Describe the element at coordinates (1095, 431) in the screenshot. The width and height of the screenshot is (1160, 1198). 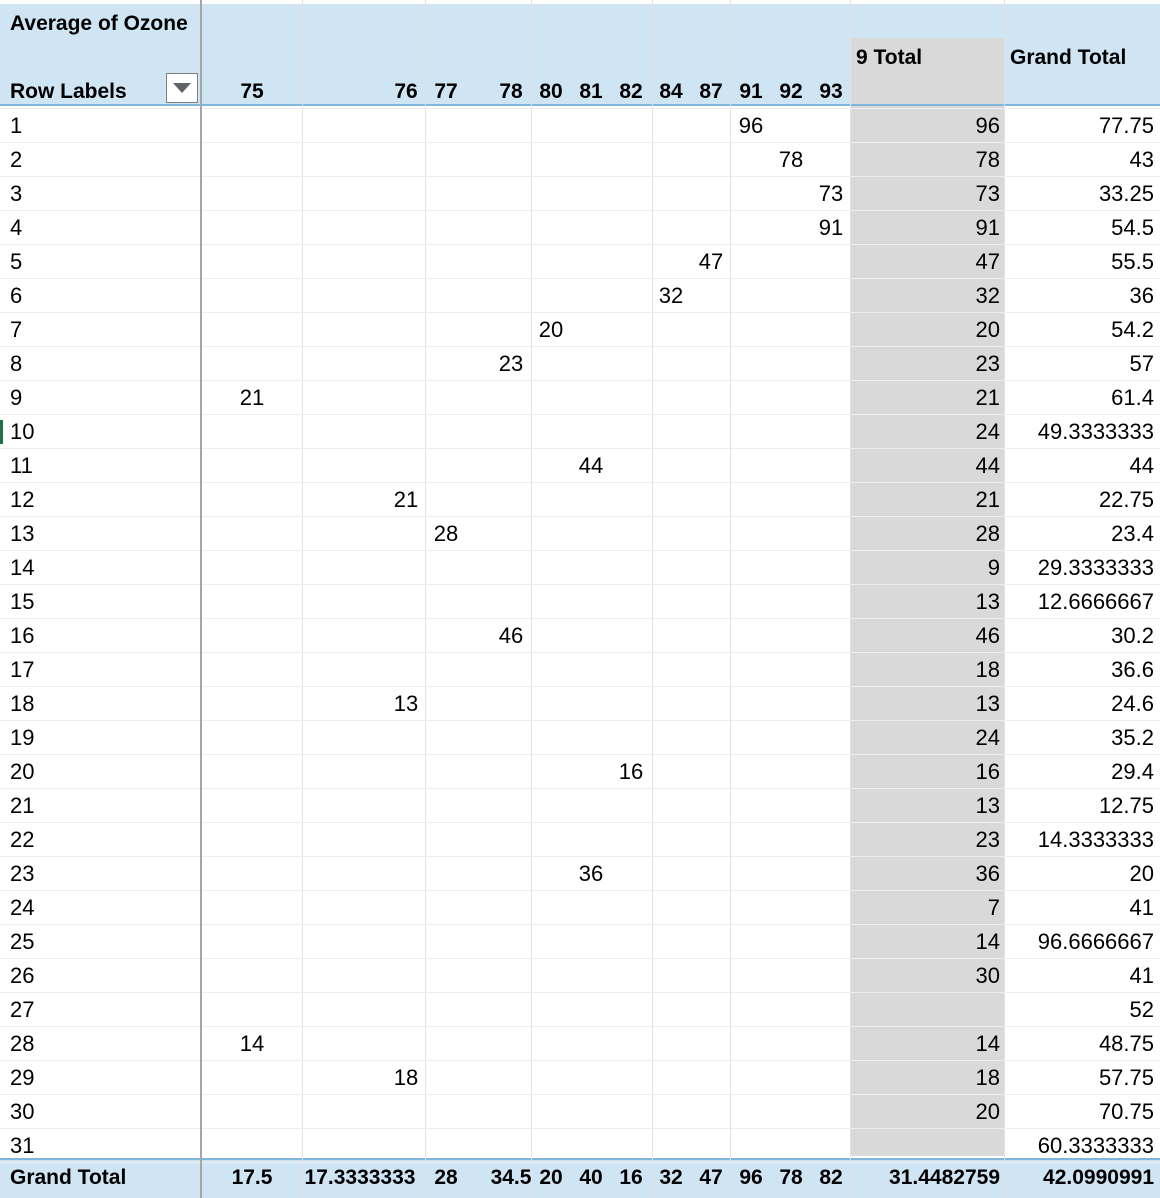
I see `grand-total-cell: 49.3333333` at that location.